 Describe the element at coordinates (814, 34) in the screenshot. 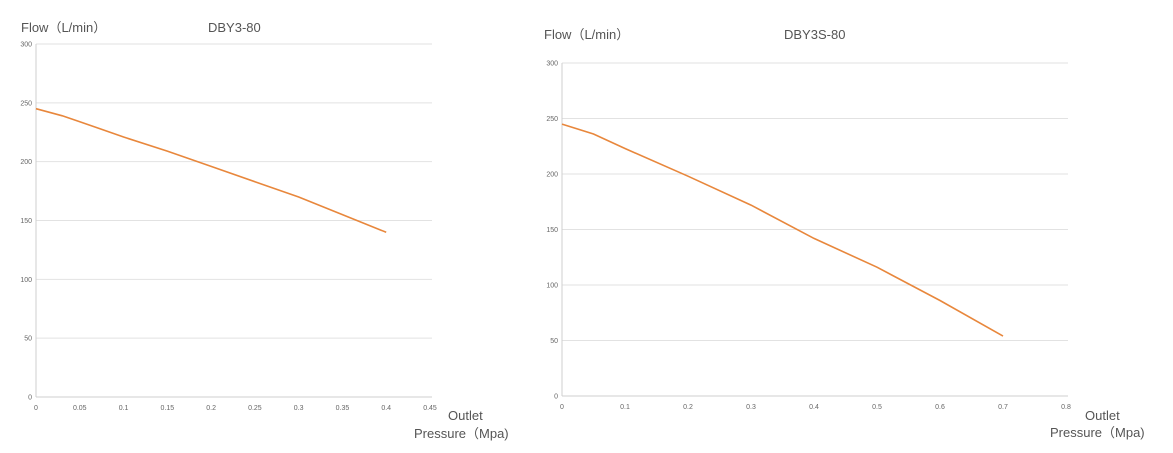

I see `chart-title: DBY3S-80` at that location.